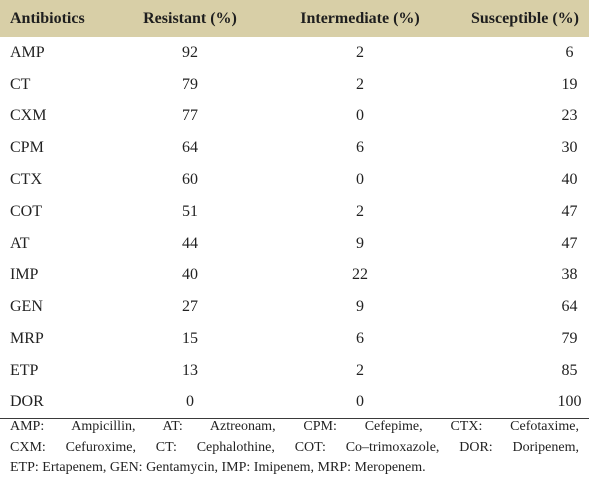 The width and height of the screenshot is (589, 479). What do you see at coordinates (294, 339) in the screenshot?
I see `table-row: MRP 15 6 79` at bounding box center [294, 339].